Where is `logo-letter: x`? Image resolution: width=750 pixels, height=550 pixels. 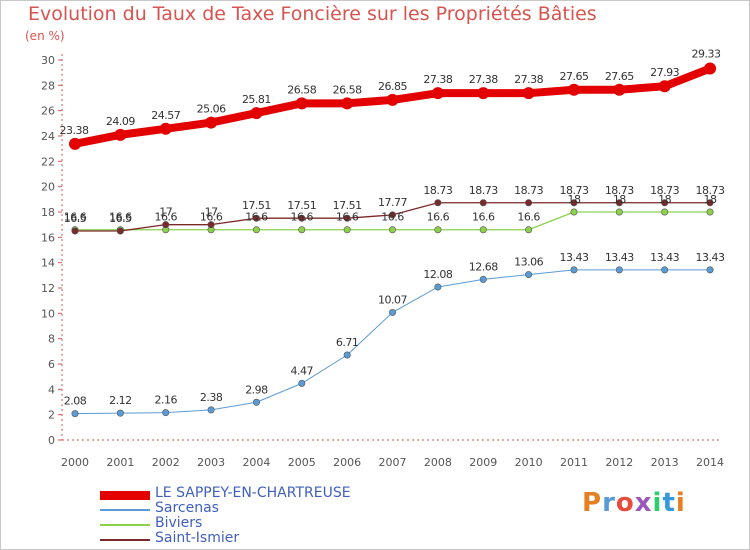 logo-letter: x is located at coordinates (643, 503).